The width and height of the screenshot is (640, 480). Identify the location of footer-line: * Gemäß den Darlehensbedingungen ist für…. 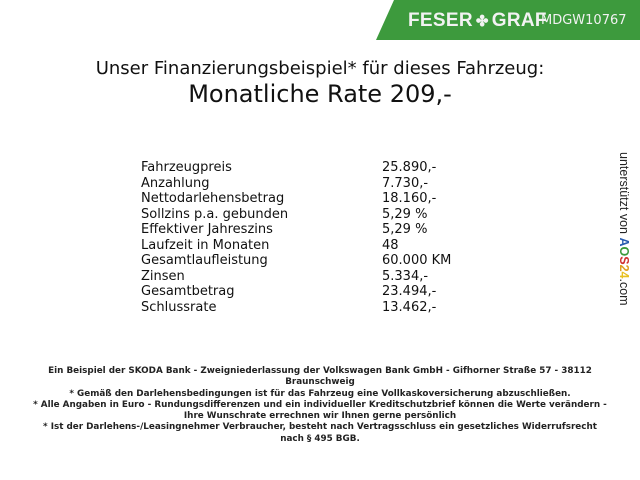
(320, 393).